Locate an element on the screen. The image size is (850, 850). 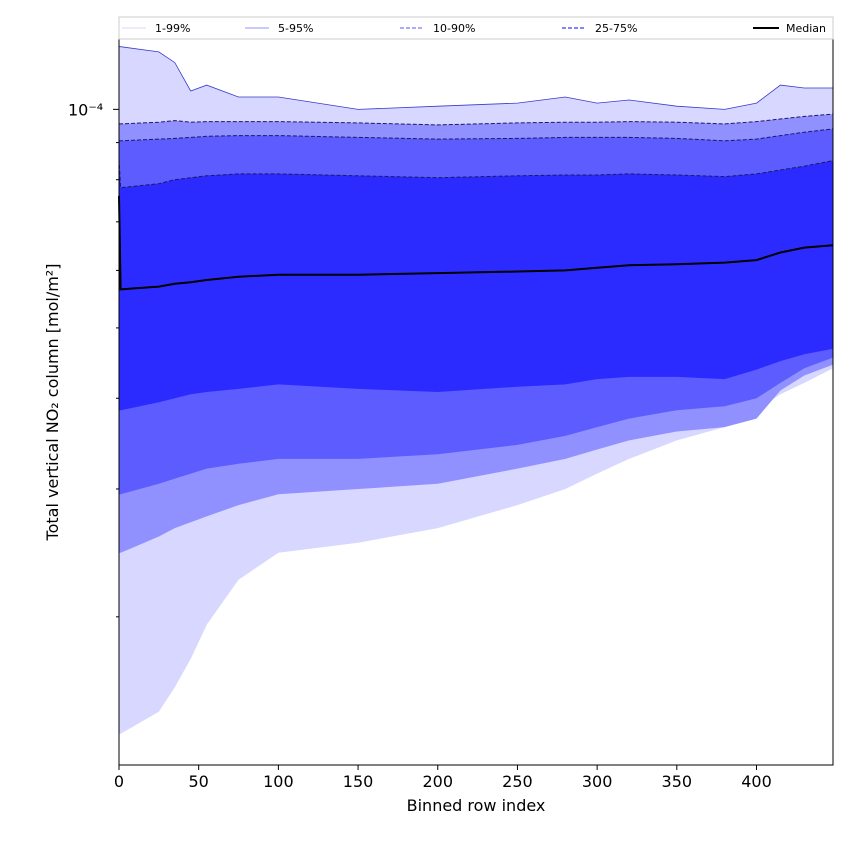
median-line is located at coordinates (476, 243).